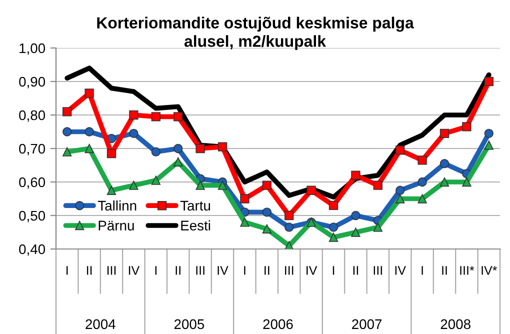  Describe the element at coordinates (32, 183) in the screenshot. I see `y-tick-label: 0,60` at that location.